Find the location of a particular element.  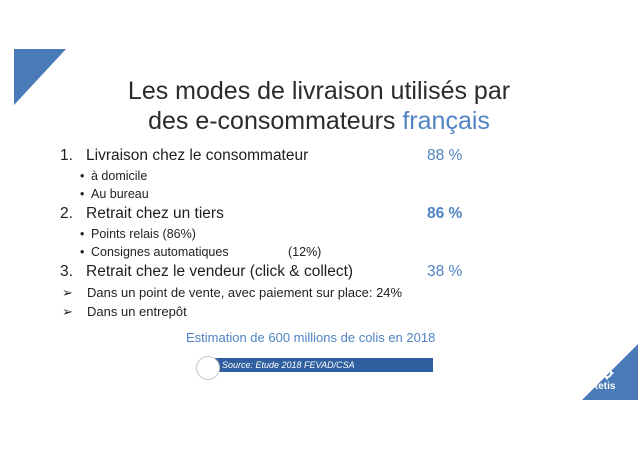

sub-item-text: Points relais (86%) is located at coordinates (143, 234).